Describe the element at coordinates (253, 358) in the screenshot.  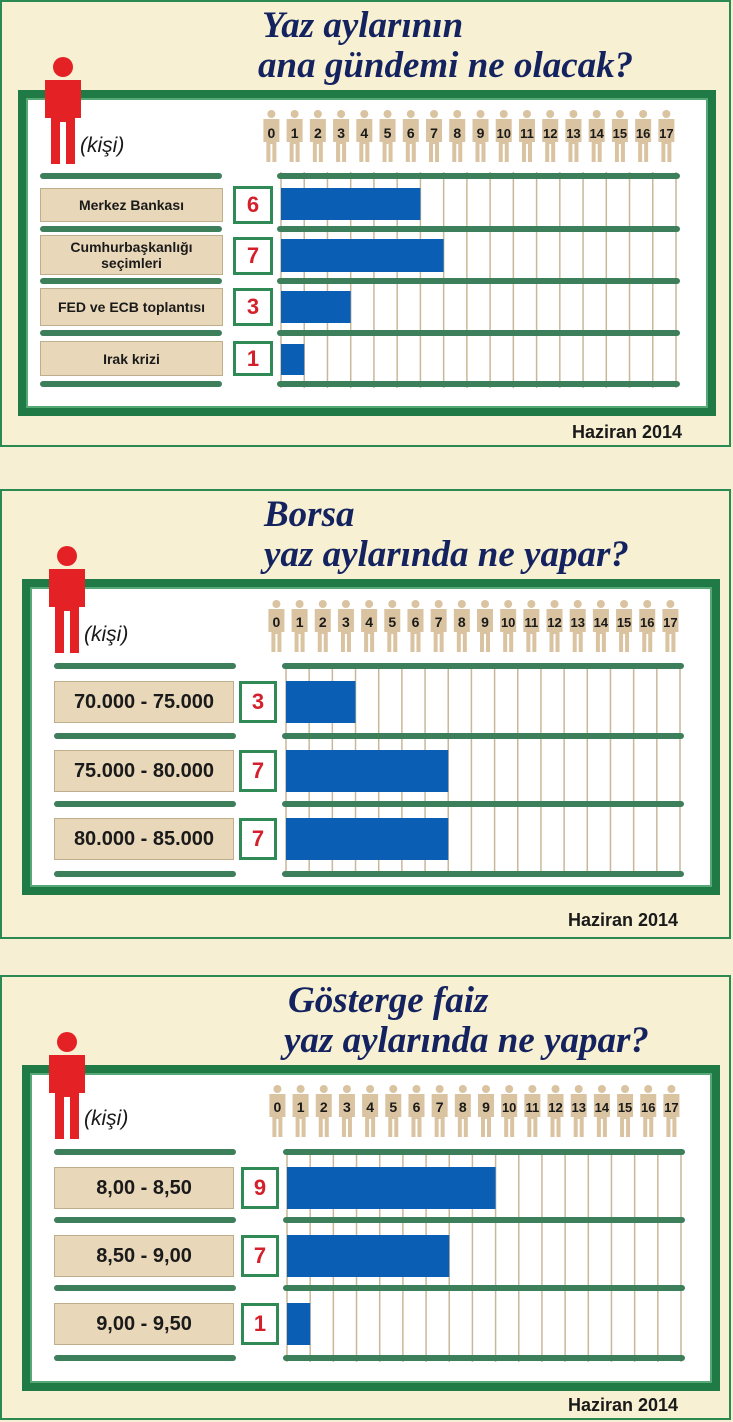
I see `value-label: 1` at that location.